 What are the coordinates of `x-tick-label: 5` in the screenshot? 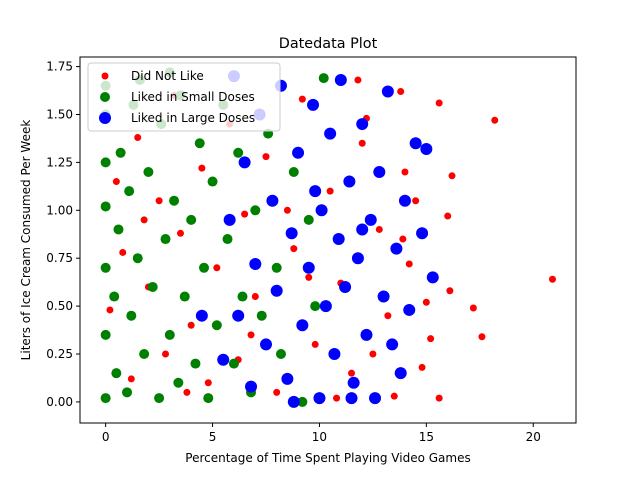 It's located at (213, 437).